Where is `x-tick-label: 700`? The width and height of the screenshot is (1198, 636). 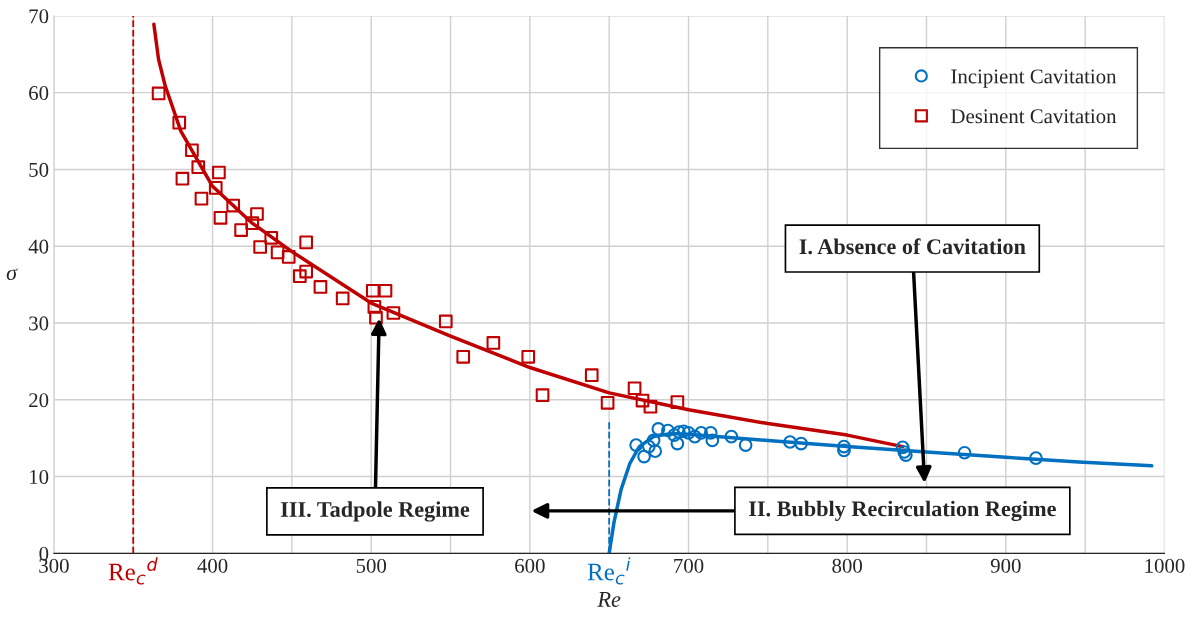
x-tick-label: 700 is located at coordinates (689, 565).